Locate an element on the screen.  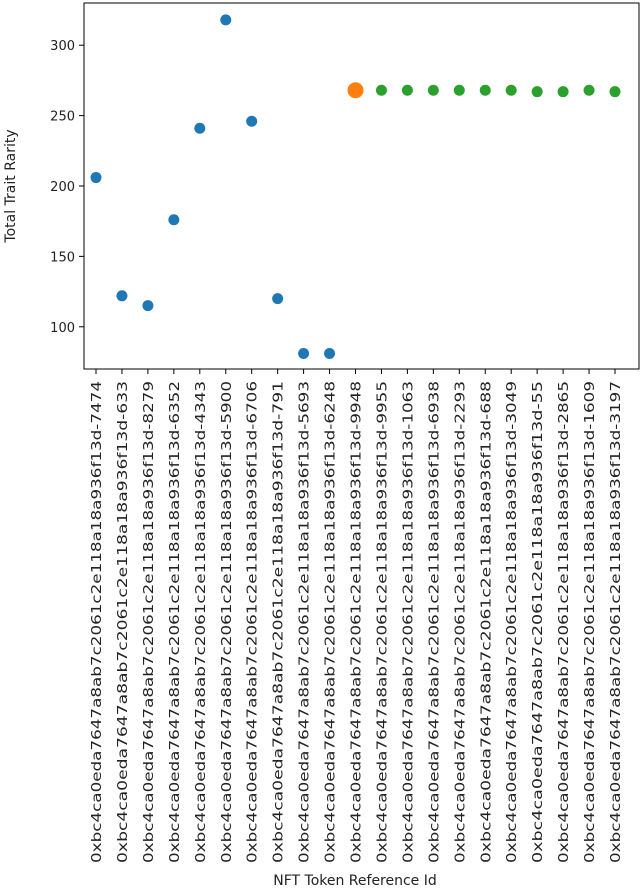
y-tick-label: 100 is located at coordinates (62, 328).